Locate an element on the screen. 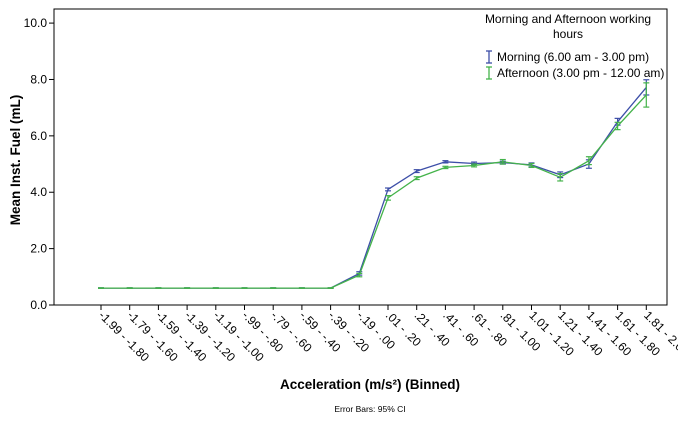 The height and width of the screenshot is (421, 678). y-tick-label: 2.0 is located at coordinates (38, 249).